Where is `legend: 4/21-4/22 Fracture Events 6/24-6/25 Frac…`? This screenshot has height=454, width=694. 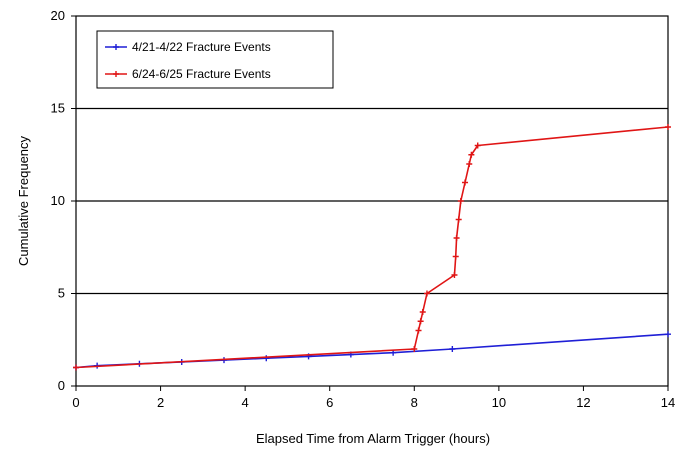 legend: 4/21-4/22 Fracture Events 6/24-6/25 Frac… is located at coordinates (215, 59).